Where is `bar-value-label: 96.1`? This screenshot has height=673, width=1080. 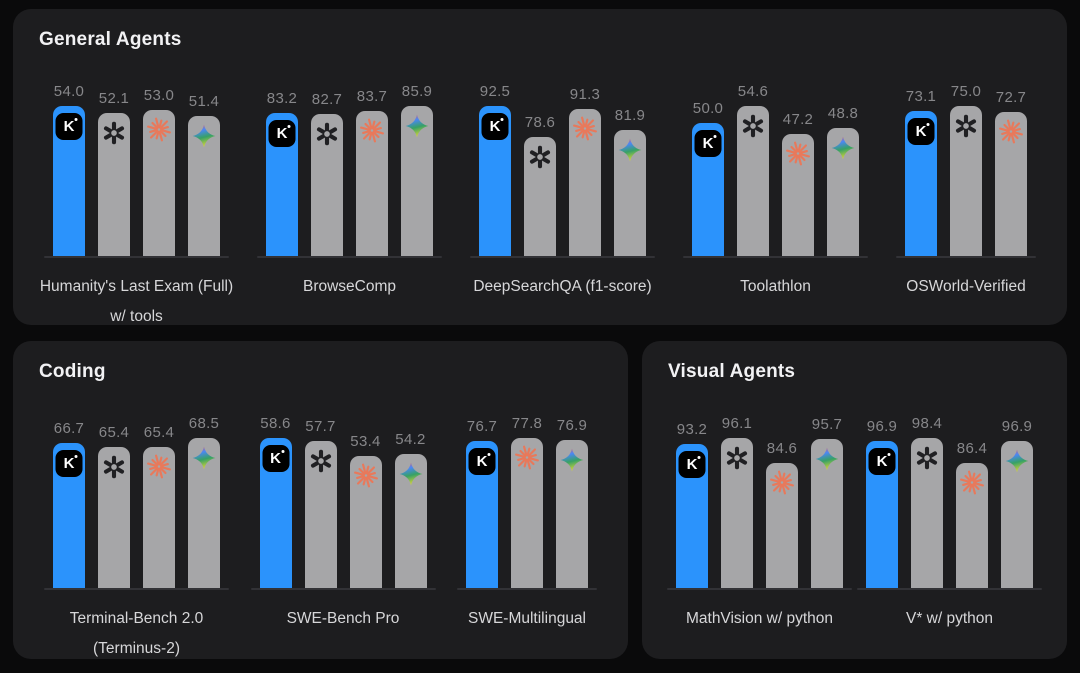 bar-value-label: 96.1 is located at coordinates (737, 423).